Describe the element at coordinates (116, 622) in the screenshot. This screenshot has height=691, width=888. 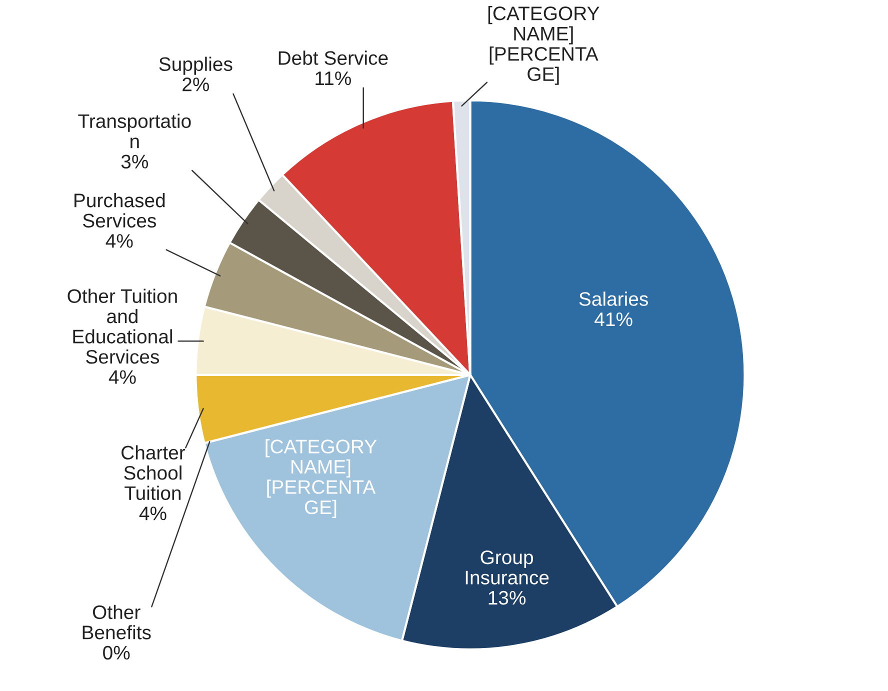
I see `category-label: Other Benefits` at that location.